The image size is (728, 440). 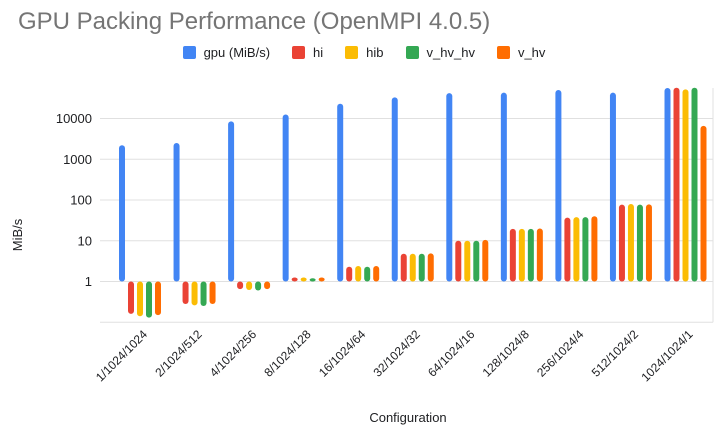 I want to click on bar-hib-2/1024/512, so click(x=194, y=293).